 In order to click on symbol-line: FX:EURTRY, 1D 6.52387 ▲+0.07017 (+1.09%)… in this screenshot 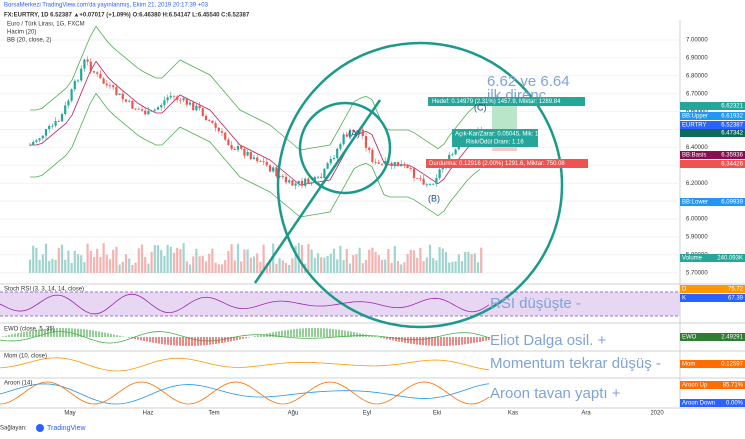, I will do `click(127, 16)`.